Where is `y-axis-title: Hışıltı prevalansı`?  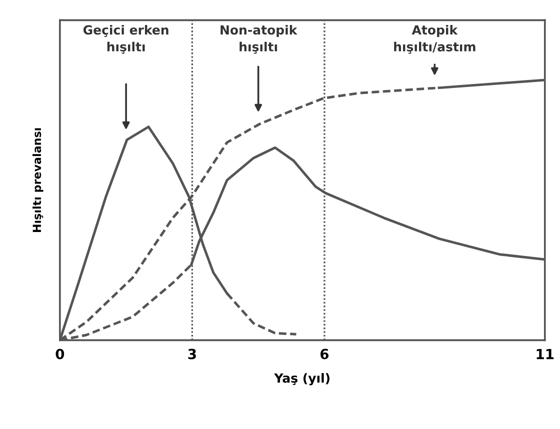
y-axis-title: Hışıltı prevalansı is located at coordinates (38, 180).